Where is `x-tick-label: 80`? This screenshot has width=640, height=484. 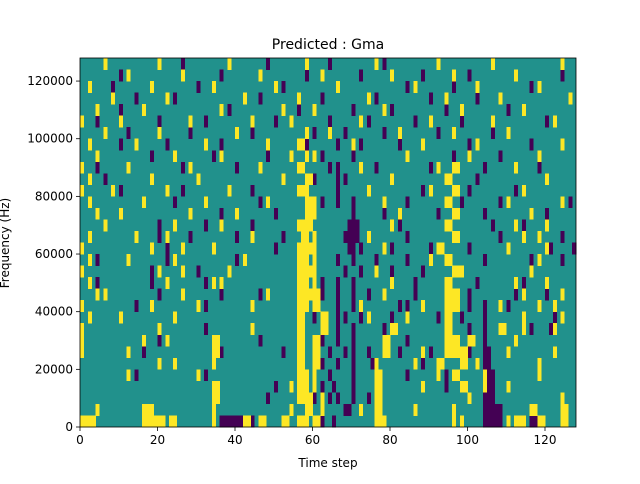
x-tick-label: 80 is located at coordinates (389, 440).